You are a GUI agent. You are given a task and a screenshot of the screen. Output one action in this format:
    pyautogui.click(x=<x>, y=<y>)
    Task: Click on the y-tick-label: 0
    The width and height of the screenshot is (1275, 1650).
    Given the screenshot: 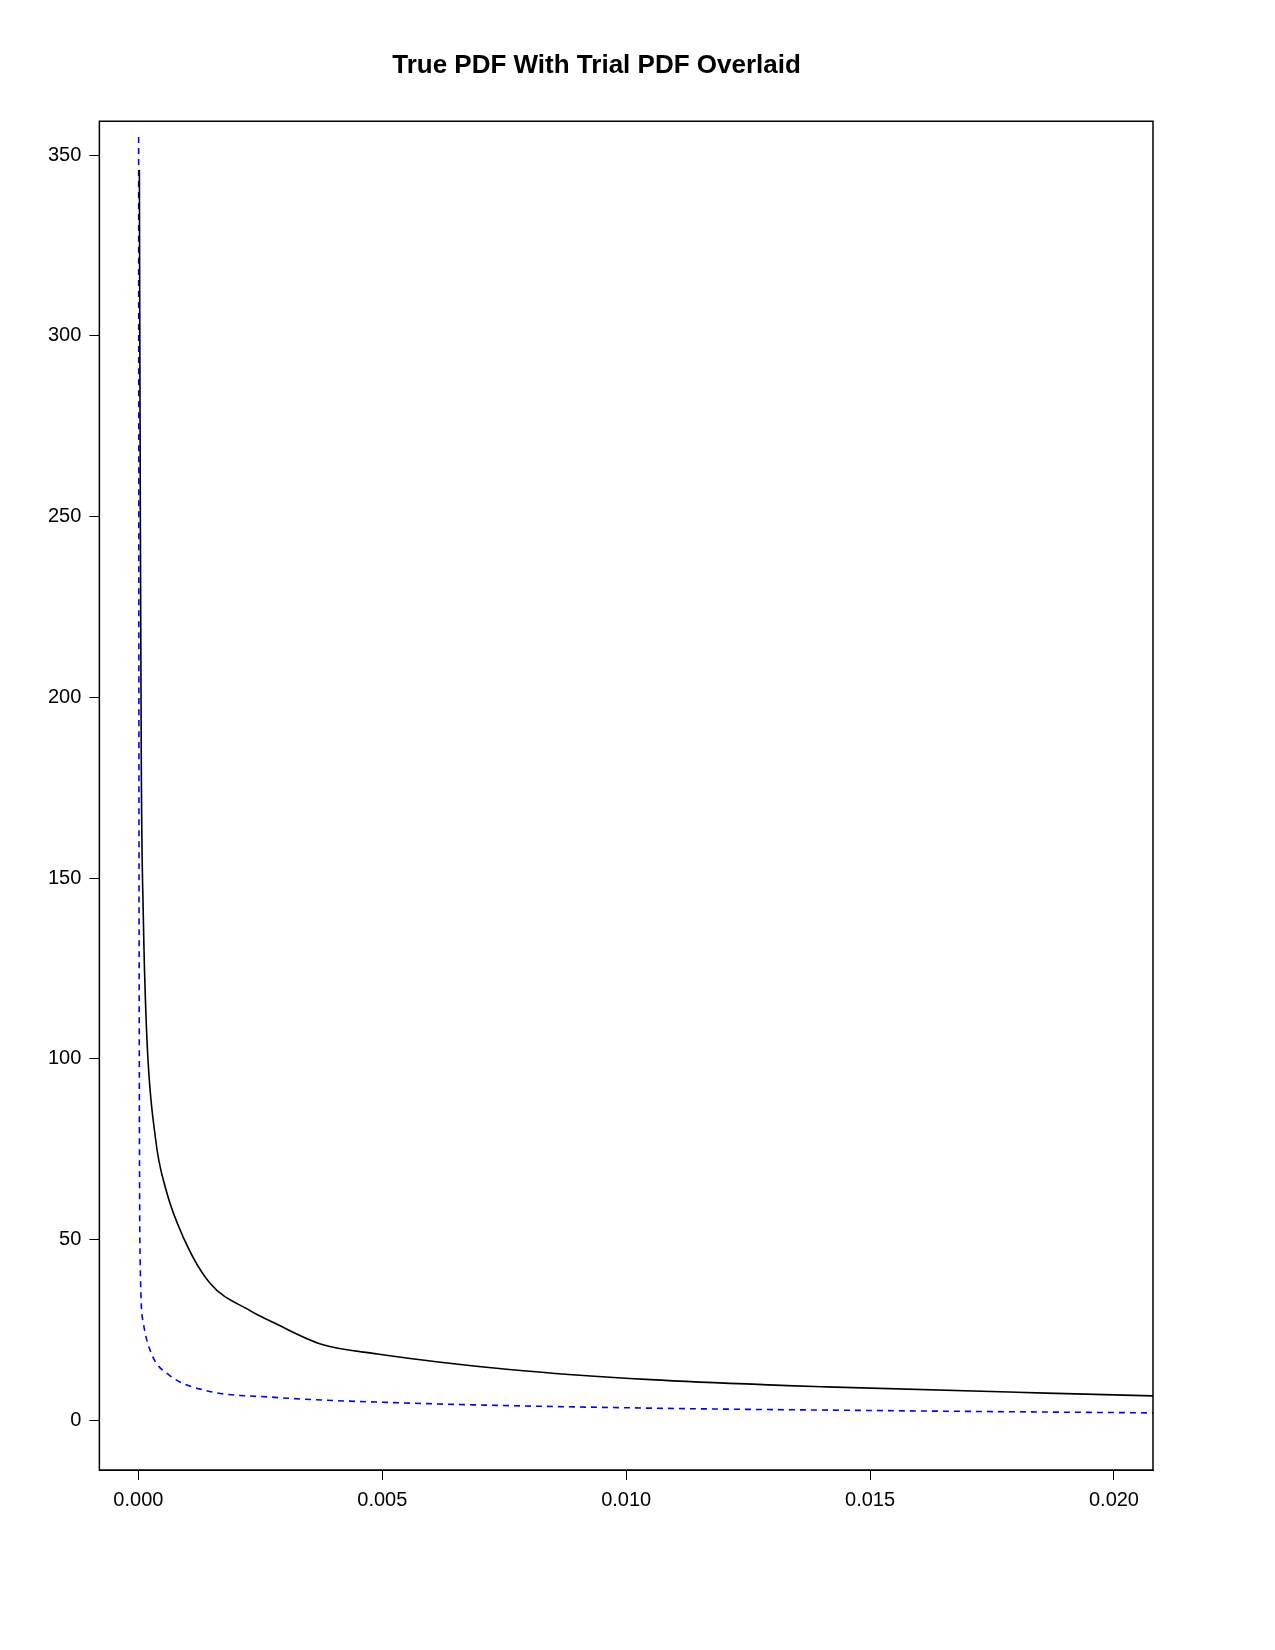 What is the action you would take?
    pyautogui.click(x=76, y=1418)
    